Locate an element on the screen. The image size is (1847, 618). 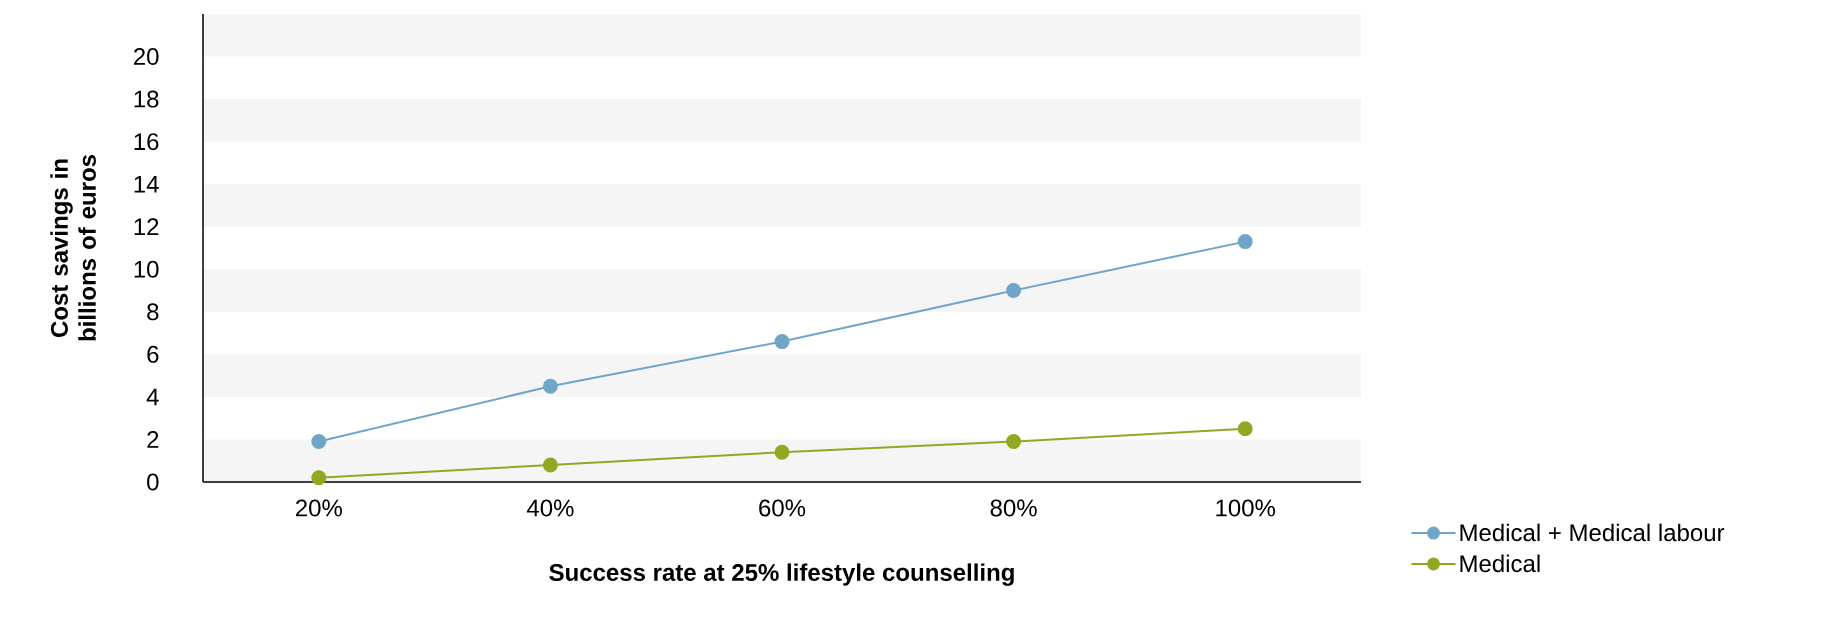
y-tick-label: 8 is located at coordinates (153, 312).